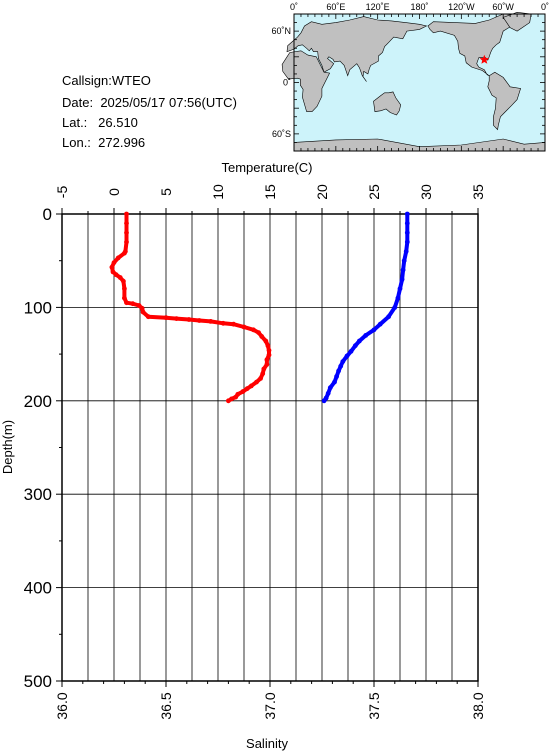 This screenshot has width=553, height=751. What do you see at coordinates (7, 447) in the screenshot?
I see `depth-axis-label: Depth(m)` at bounding box center [7, 447].